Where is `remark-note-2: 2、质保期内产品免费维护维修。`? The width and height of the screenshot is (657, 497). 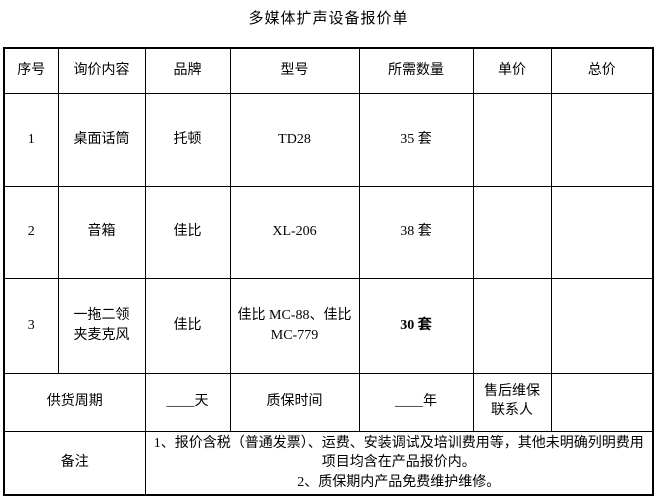 remark-note-2: 2、质保期内产品免费维护维修。 is located at coordinates (399, 482).